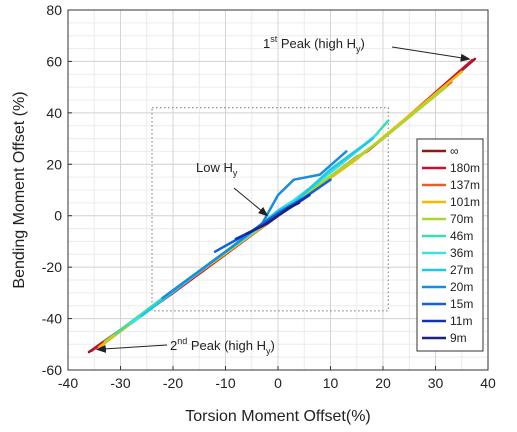 The width and height of the screenshot is (517, 432). Describe the element at coordinates (68, 383) in the screenshot. I see `x-tick-label: -40` at that location.